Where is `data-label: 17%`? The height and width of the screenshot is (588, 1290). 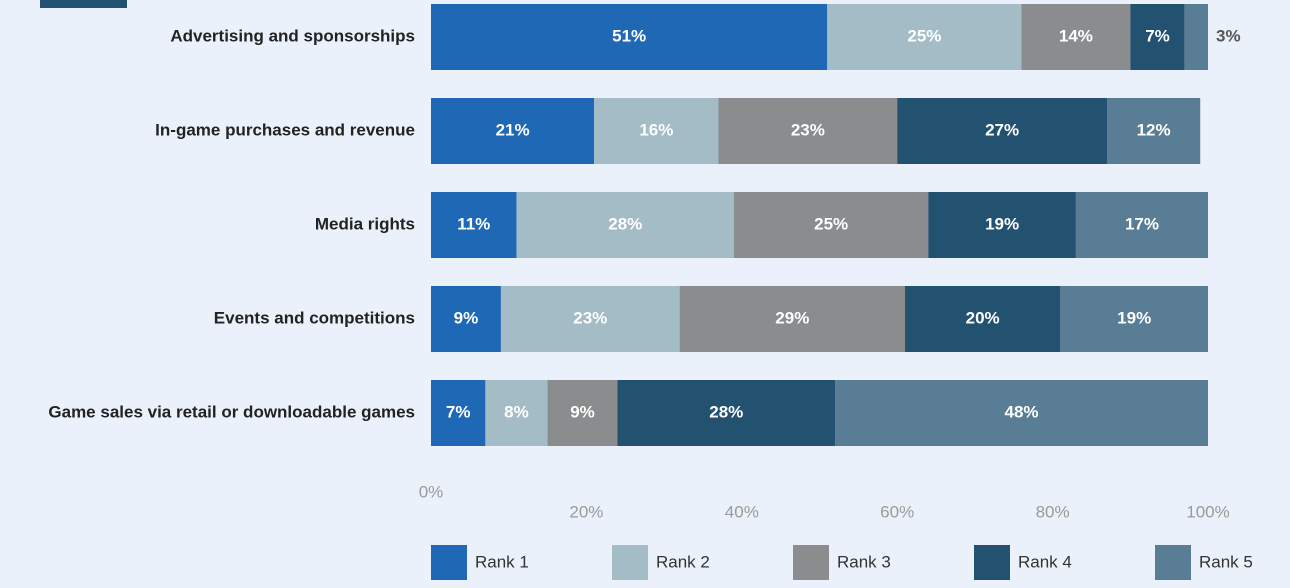
data-label: 17% is located at coordinates (1142, 223).